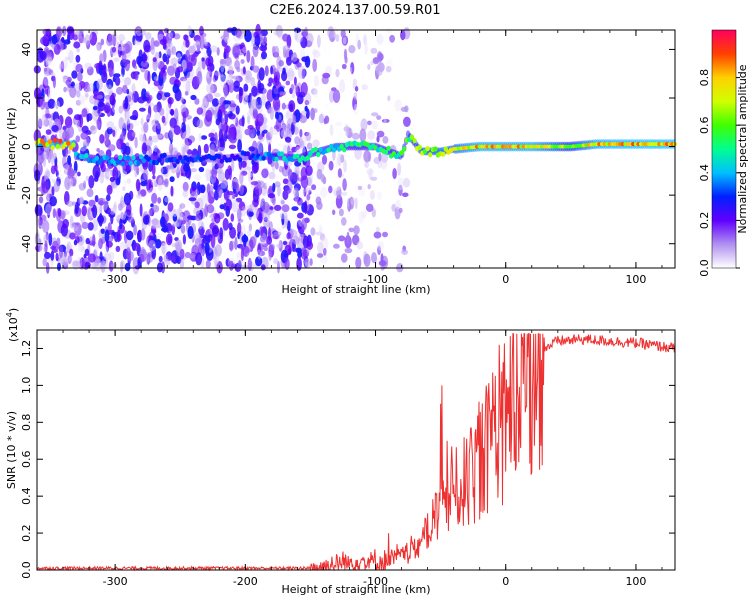  I want to click on spectrogram-x-tick-label: -300, so click(115, 279).